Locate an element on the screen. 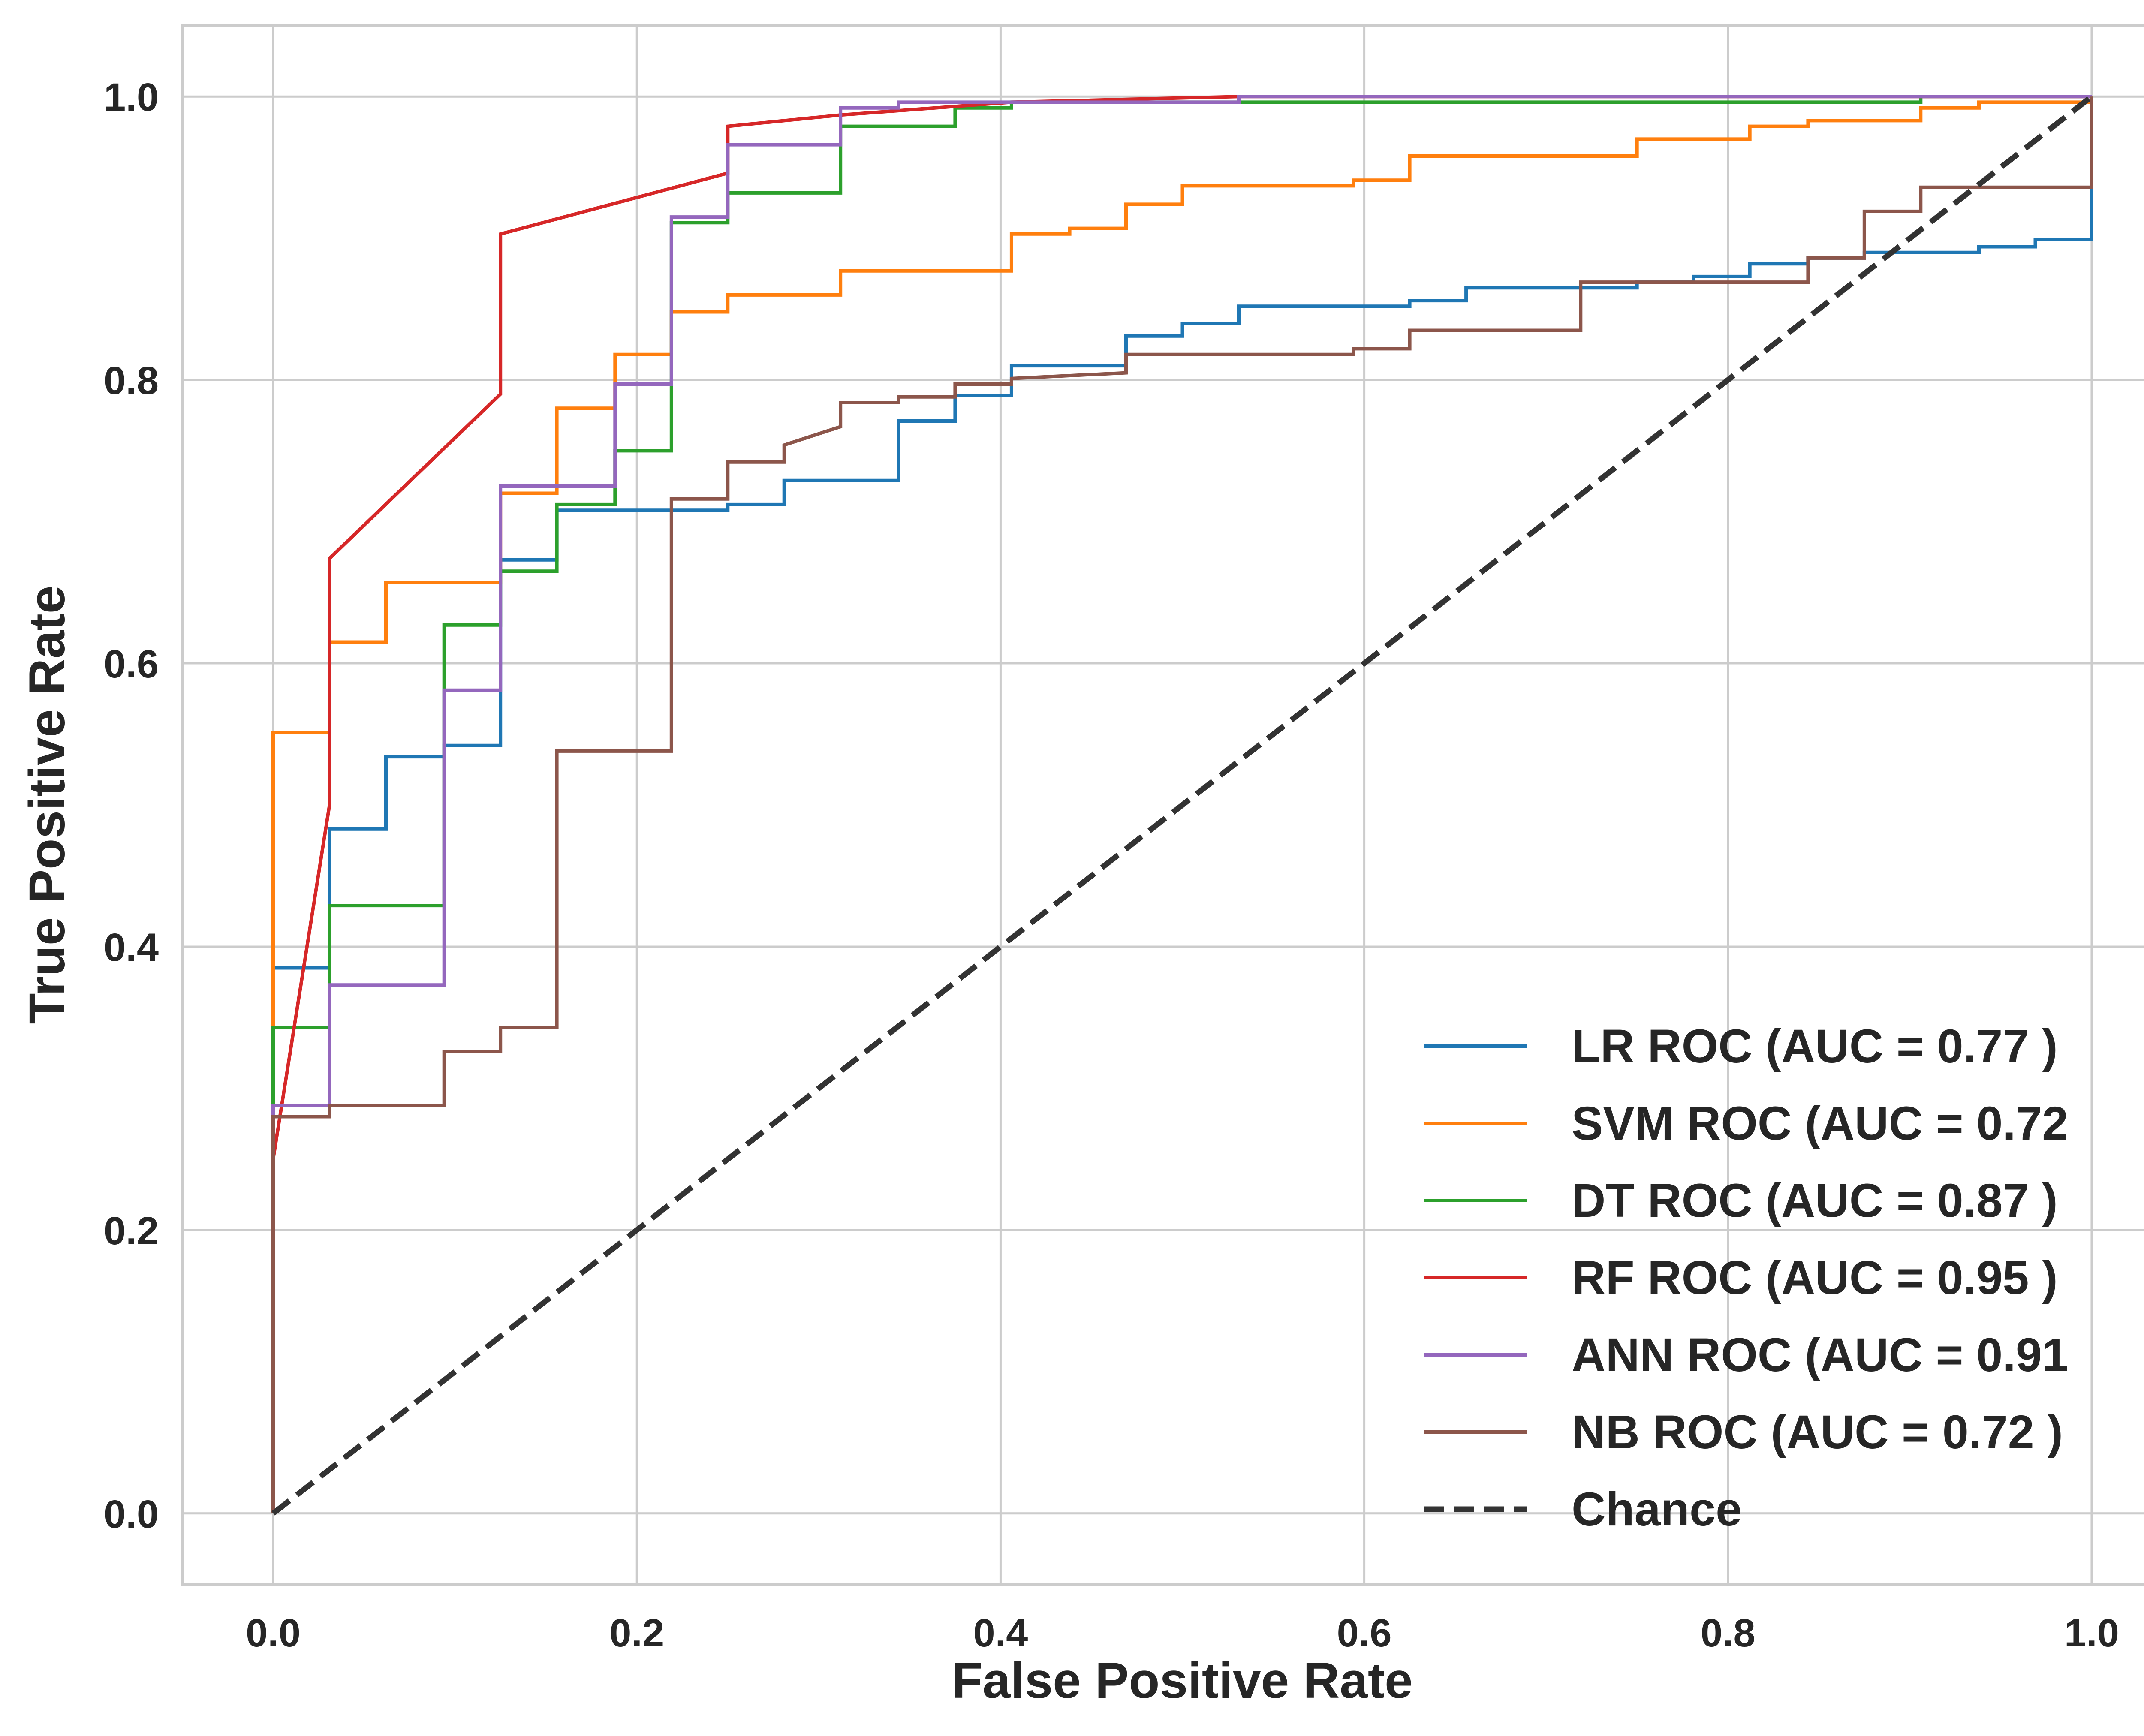 Image resolution: width=2144 pixels, height=1736 pixels. x-tick-label: 0.6 is located at coordinates (1365, 1633).